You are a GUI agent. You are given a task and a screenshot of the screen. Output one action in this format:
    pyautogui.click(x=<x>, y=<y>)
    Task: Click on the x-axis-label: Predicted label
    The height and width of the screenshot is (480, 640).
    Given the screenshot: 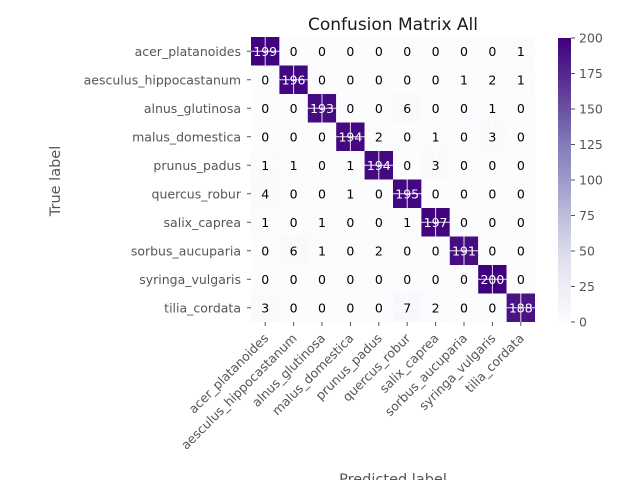 What is the action you would take?
    pyautogui.click(x=393, y=476)
    